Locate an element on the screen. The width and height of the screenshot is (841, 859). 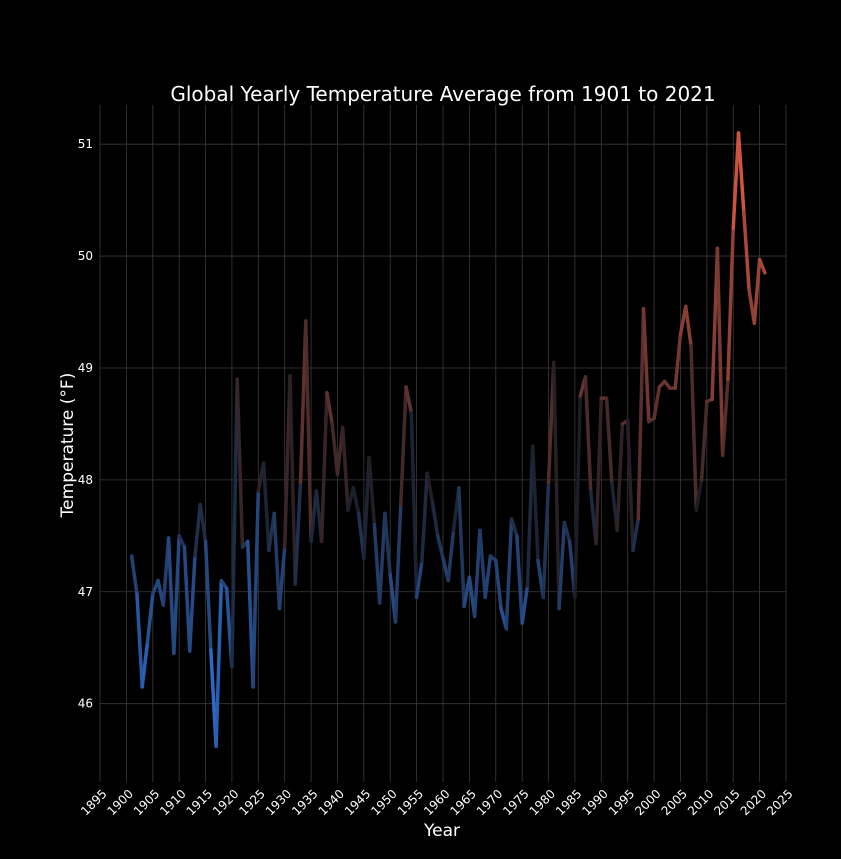
y-tick-label: 50 is located at coordinates (85, 256).